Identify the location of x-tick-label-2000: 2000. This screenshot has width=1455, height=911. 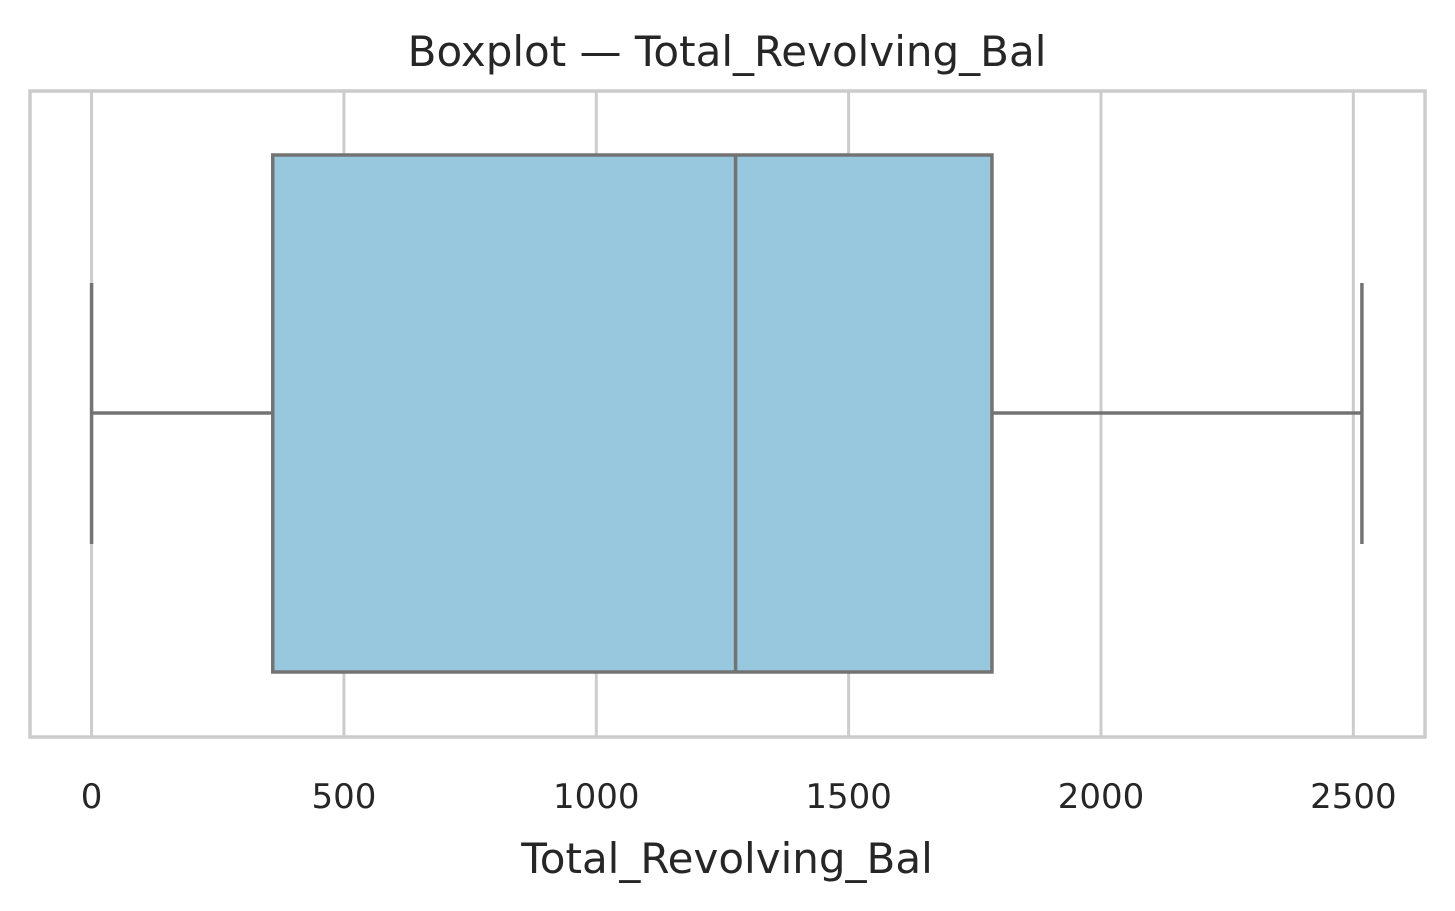
(1101, 797).